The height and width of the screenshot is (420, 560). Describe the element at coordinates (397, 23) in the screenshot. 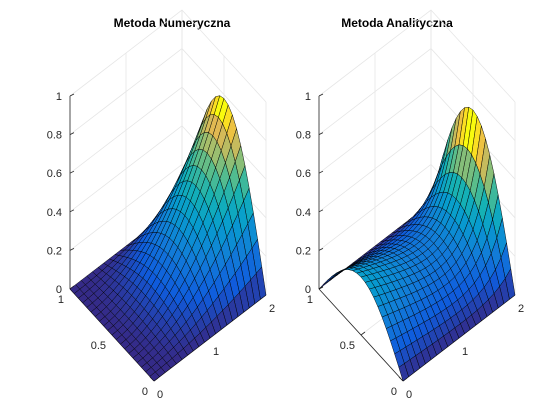

I see `plot-title: Metoda Analityczna` at that location.